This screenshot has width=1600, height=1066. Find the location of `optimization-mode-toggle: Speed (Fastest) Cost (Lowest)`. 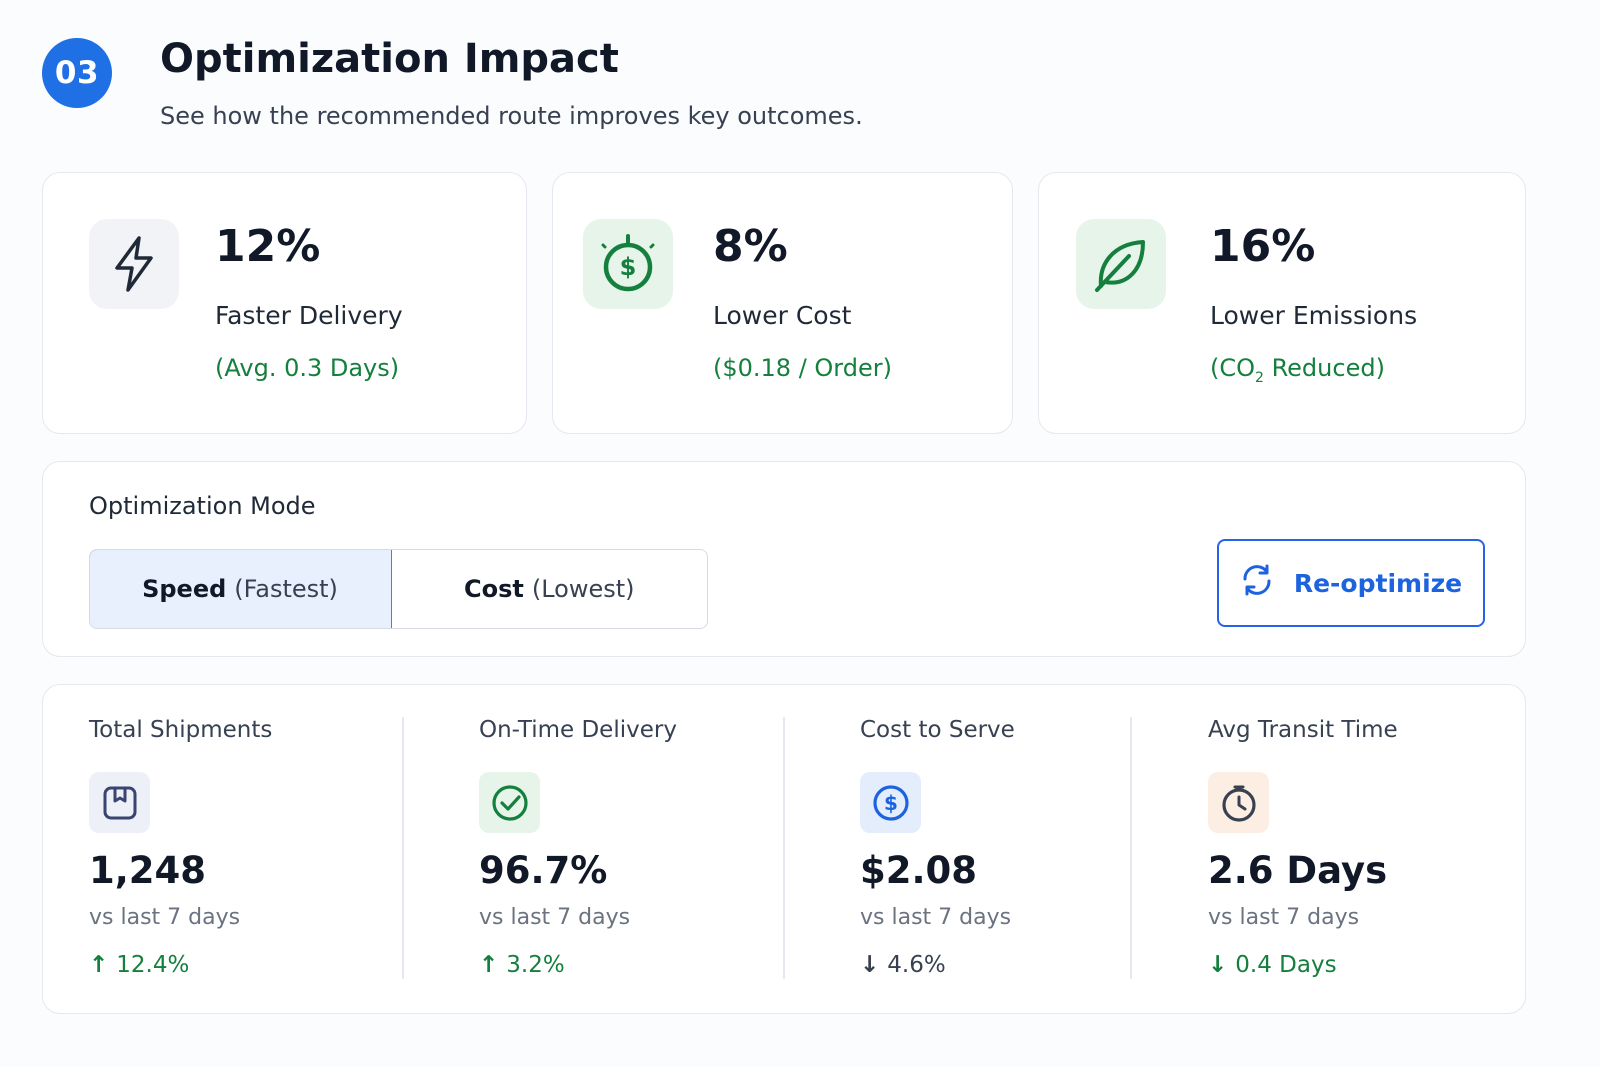

optimization-mode-toggle: Speed (Fastest) Cost (Lowest) is located at coordinates (398, 589).